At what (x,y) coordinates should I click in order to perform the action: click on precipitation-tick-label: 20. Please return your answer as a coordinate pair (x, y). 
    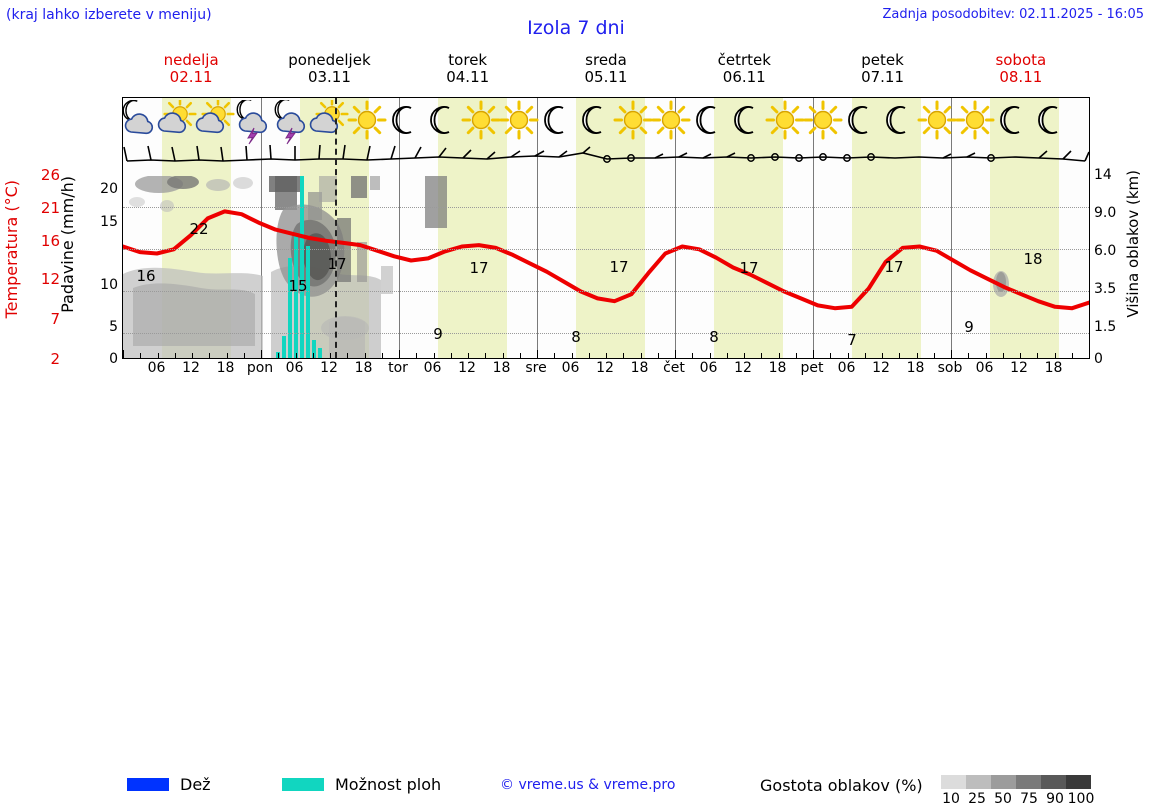
    Looking at the image, I should click on (109, 189).